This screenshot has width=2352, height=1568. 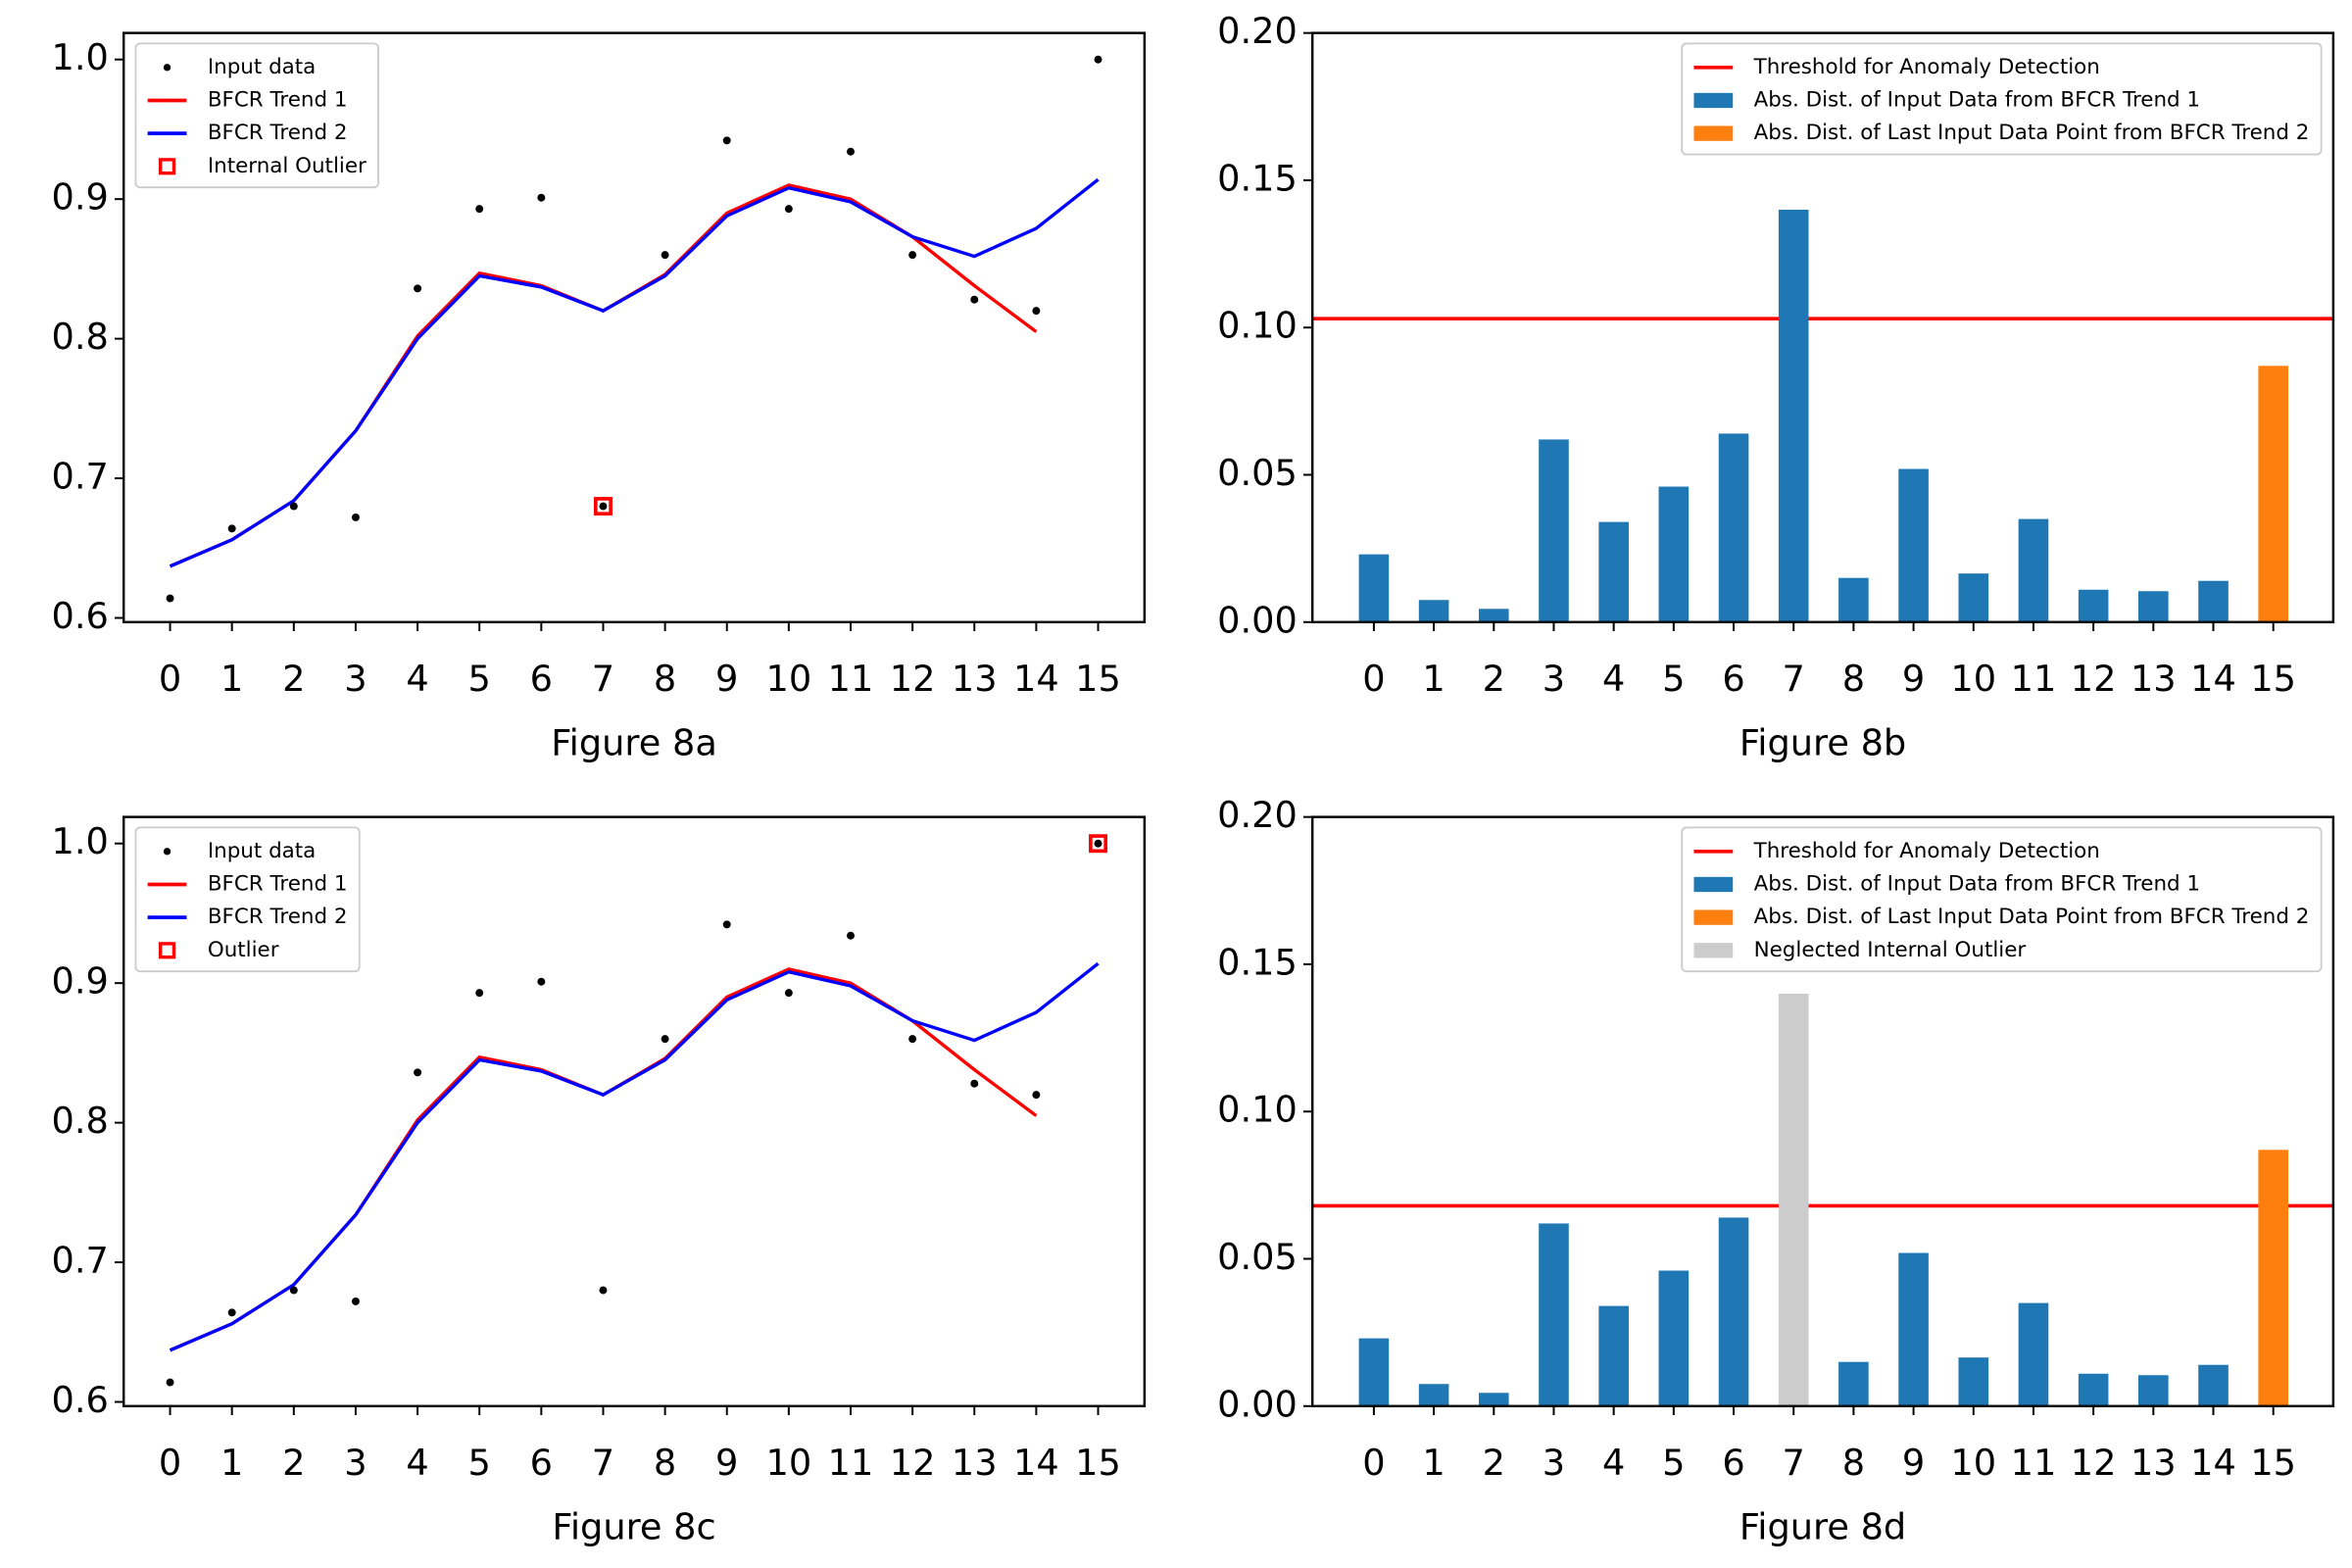 What do you see at coordinates (634, 743) in the screenshot?
I see `x-axis-label: Figure 8a` at bounding box center [634, 743].